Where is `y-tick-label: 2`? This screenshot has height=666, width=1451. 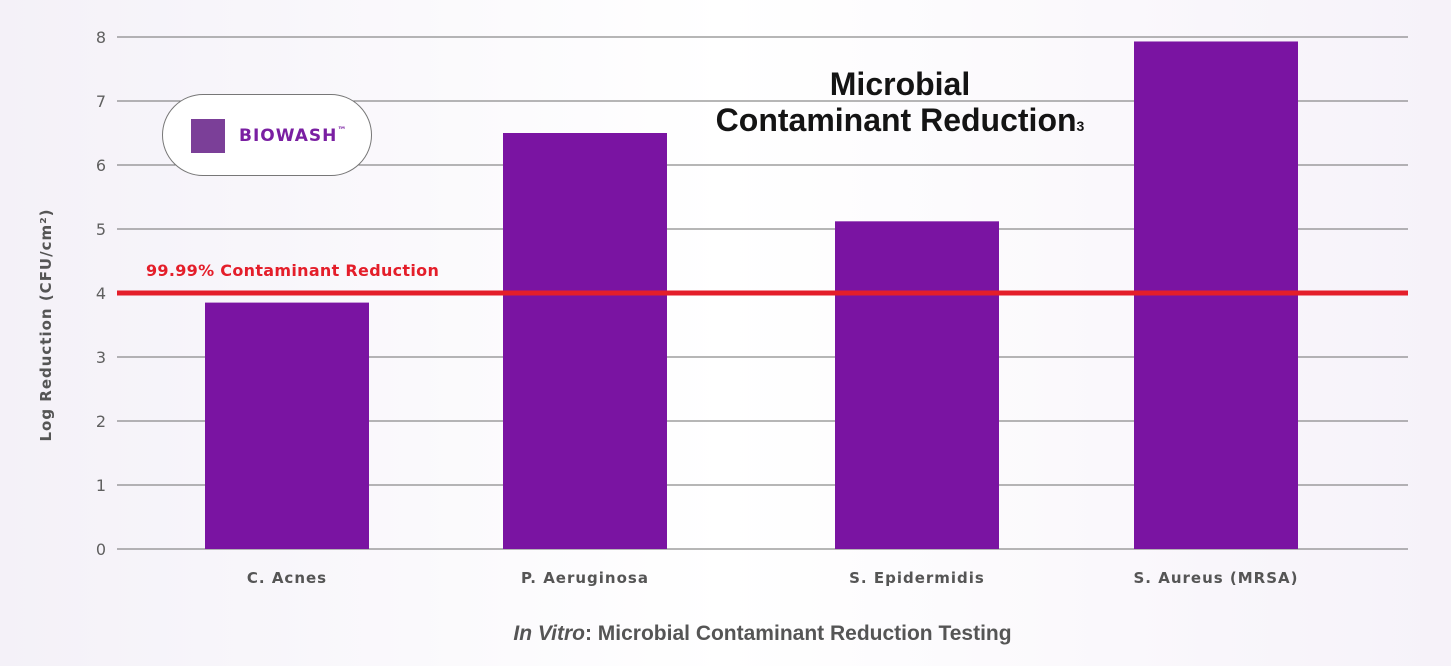
y-tick-label: 2 is located at coordinates (101, 421).